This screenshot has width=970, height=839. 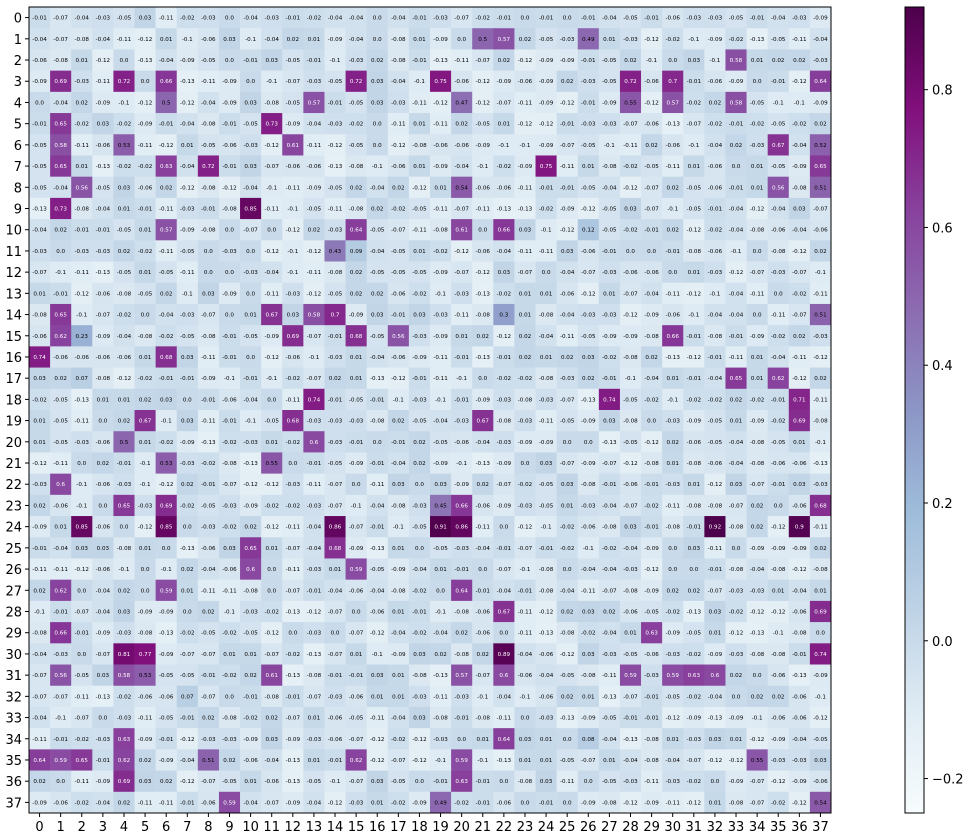 I want to click on cell-value-label: -0.07, so click(x=293, y=719).